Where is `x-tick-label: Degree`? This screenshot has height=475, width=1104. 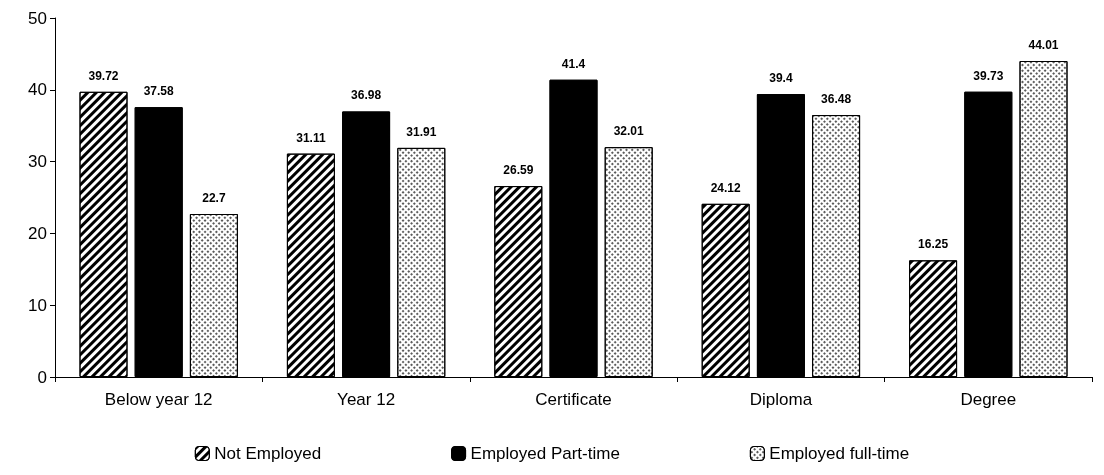 x-tick-label: Degree is located at coordinates (988, 399).